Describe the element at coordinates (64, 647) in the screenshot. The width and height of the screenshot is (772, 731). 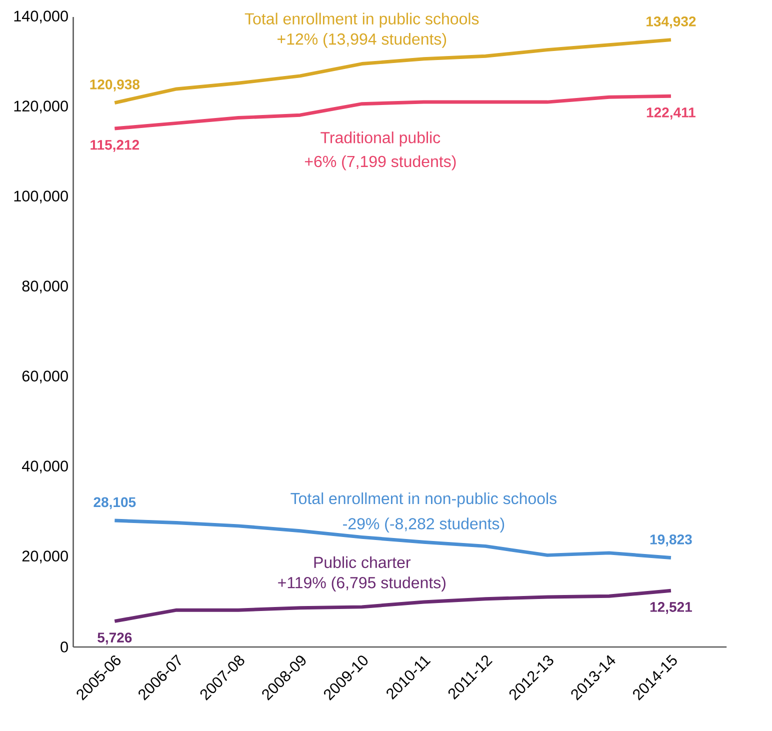
I see `y-tick-label: 0` at that location.